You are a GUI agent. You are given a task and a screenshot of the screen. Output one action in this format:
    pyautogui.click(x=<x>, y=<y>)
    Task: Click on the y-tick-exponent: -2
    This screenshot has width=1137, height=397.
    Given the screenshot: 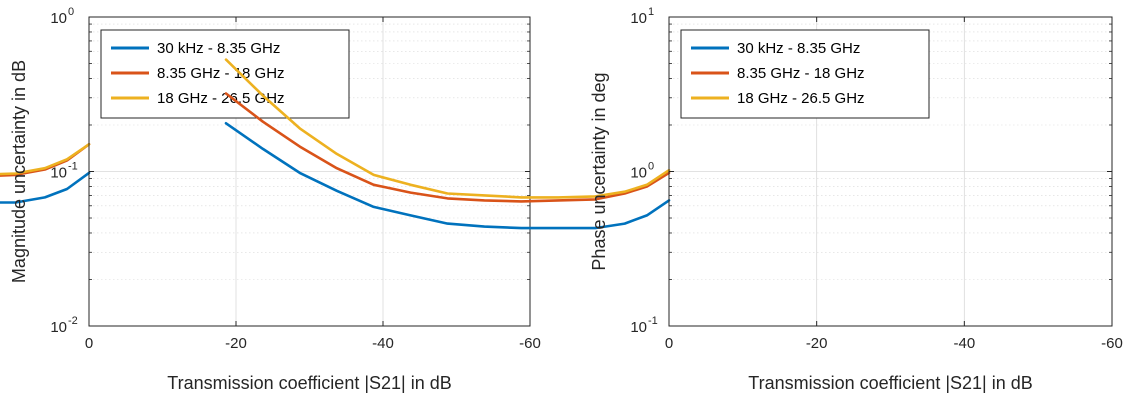 What is the action you would take?
    pyautogui.click(x=73, y=321)
    